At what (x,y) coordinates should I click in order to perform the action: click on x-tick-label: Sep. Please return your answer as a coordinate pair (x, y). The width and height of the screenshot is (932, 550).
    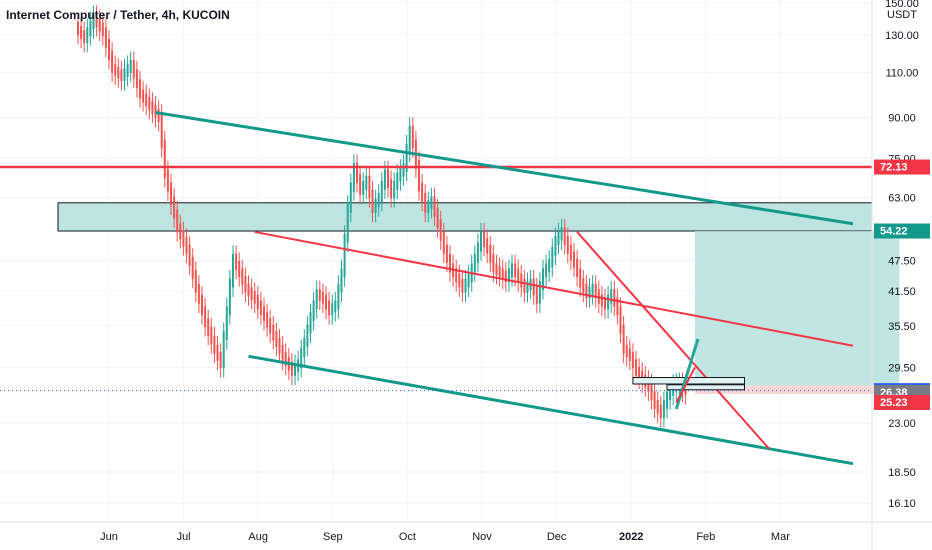
    Looking at the image, I should click on (333, 537).